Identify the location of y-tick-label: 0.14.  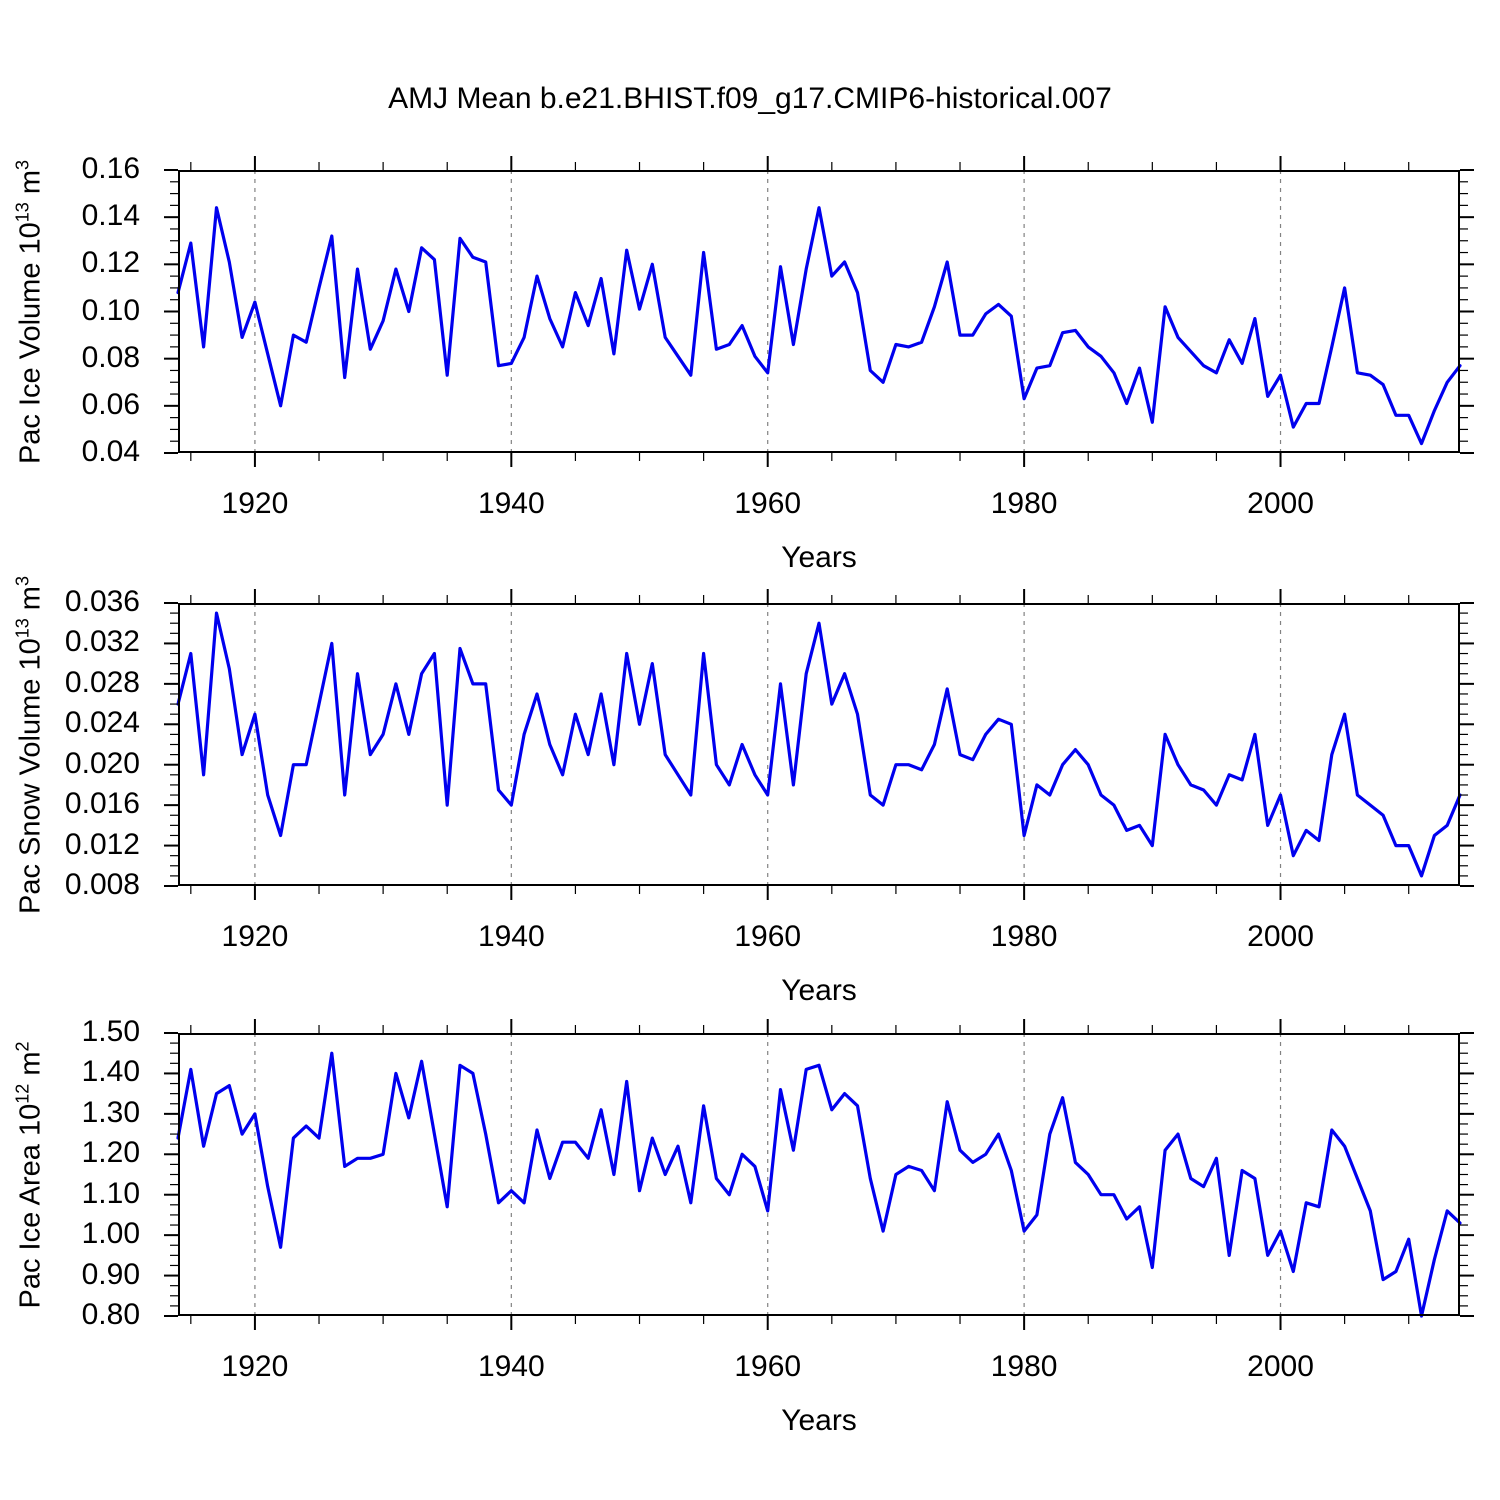
(110, 216).